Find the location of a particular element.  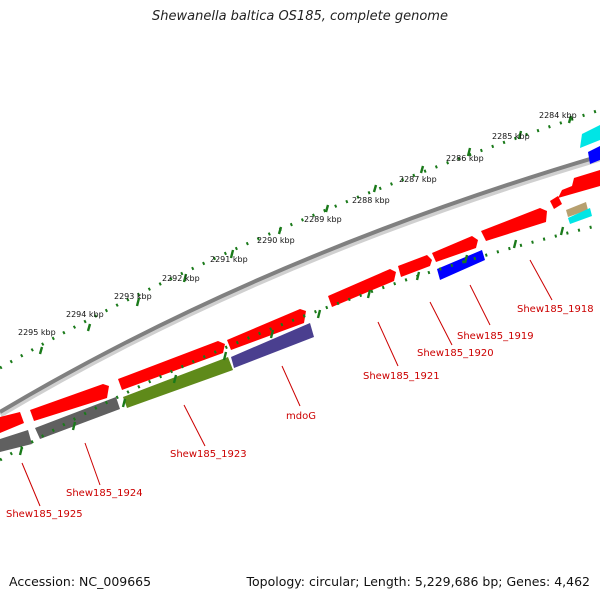

gene-label: Shew185_1919 is located at coordinates (495, 336).